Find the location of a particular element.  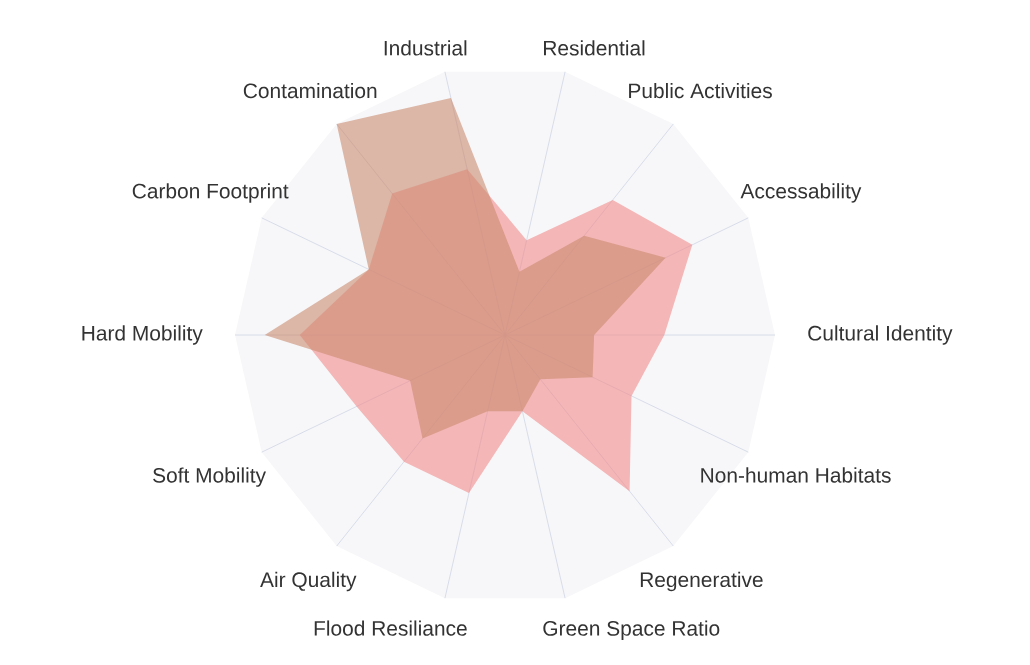

spoke-label: Residential is located at coordinates (594, 48).